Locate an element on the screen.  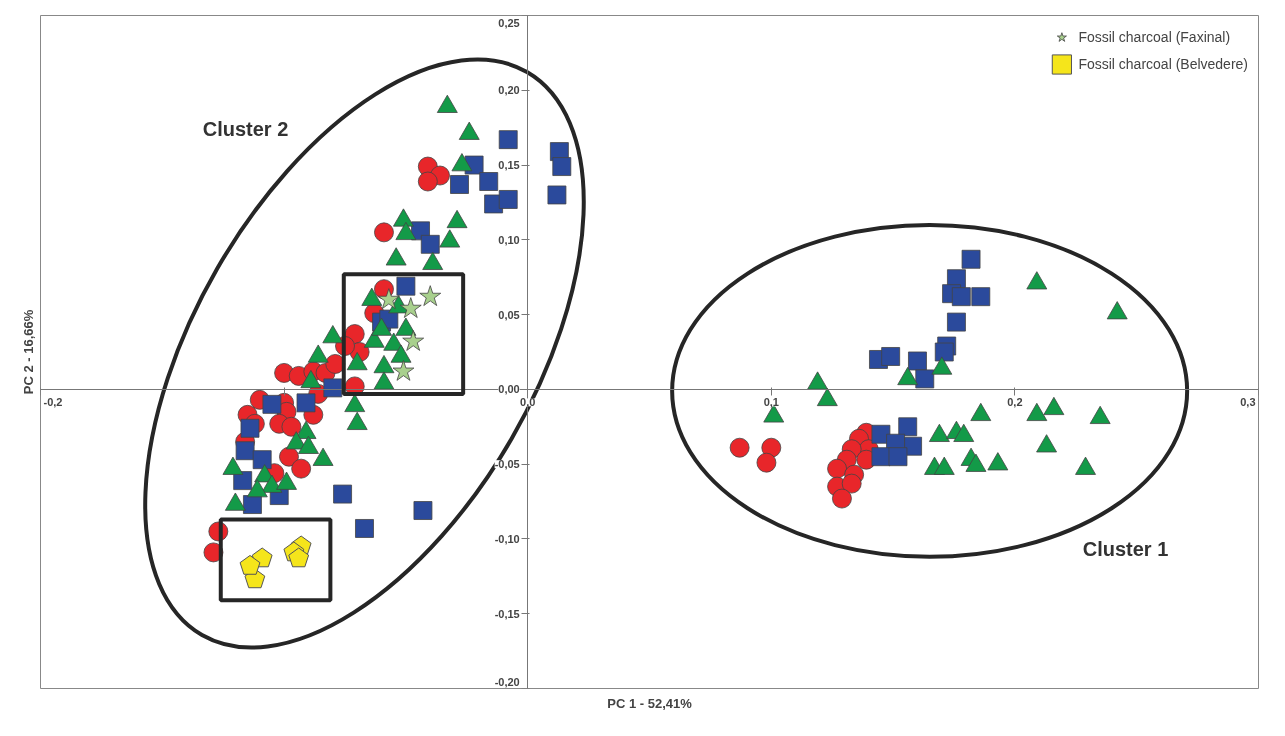
y-tick-label: 0,05 is located at coordinates (509, 314).